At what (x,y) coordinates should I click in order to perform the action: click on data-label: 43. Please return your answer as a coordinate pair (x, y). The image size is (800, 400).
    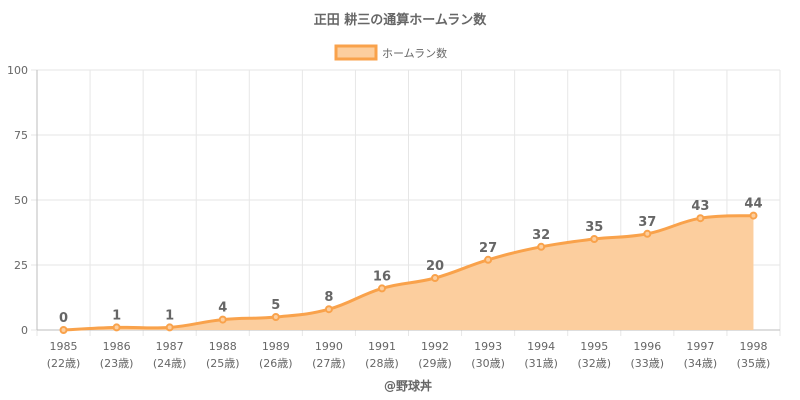
    Looking at the image, I should click on (700, 206).